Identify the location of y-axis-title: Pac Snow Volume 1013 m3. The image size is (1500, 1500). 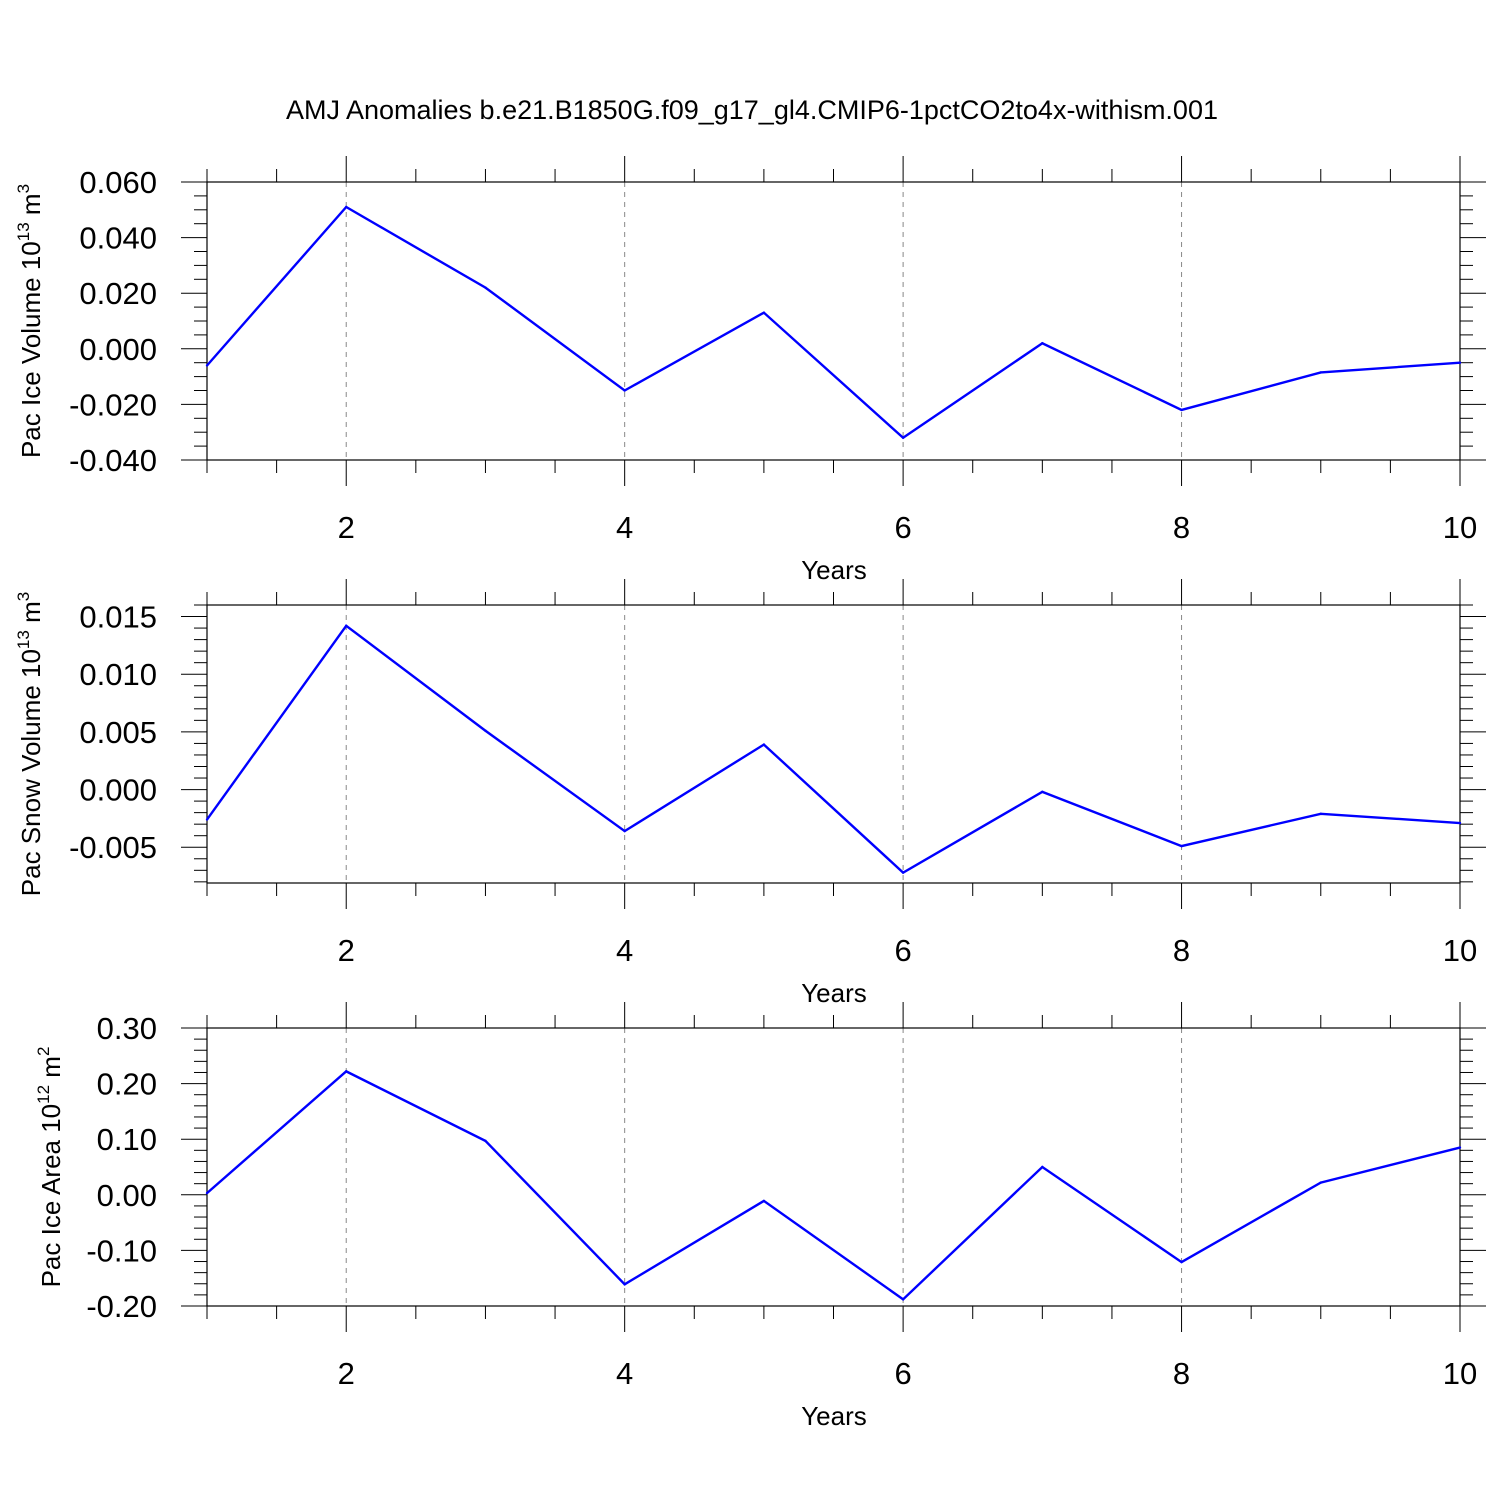
(30, 744).